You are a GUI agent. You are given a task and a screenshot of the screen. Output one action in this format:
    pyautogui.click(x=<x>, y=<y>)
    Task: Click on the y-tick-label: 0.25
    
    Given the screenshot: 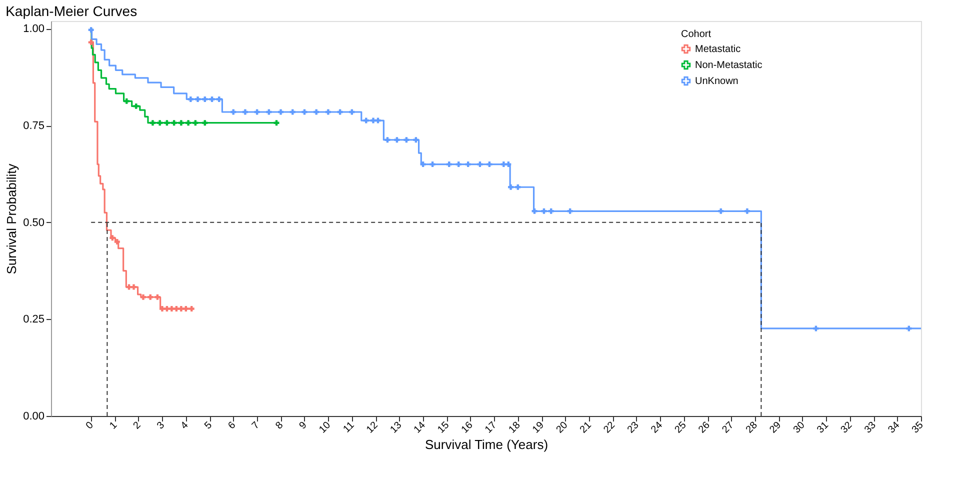 What is the action you would take?
    pyautogui.click(x=33, y=320)
    